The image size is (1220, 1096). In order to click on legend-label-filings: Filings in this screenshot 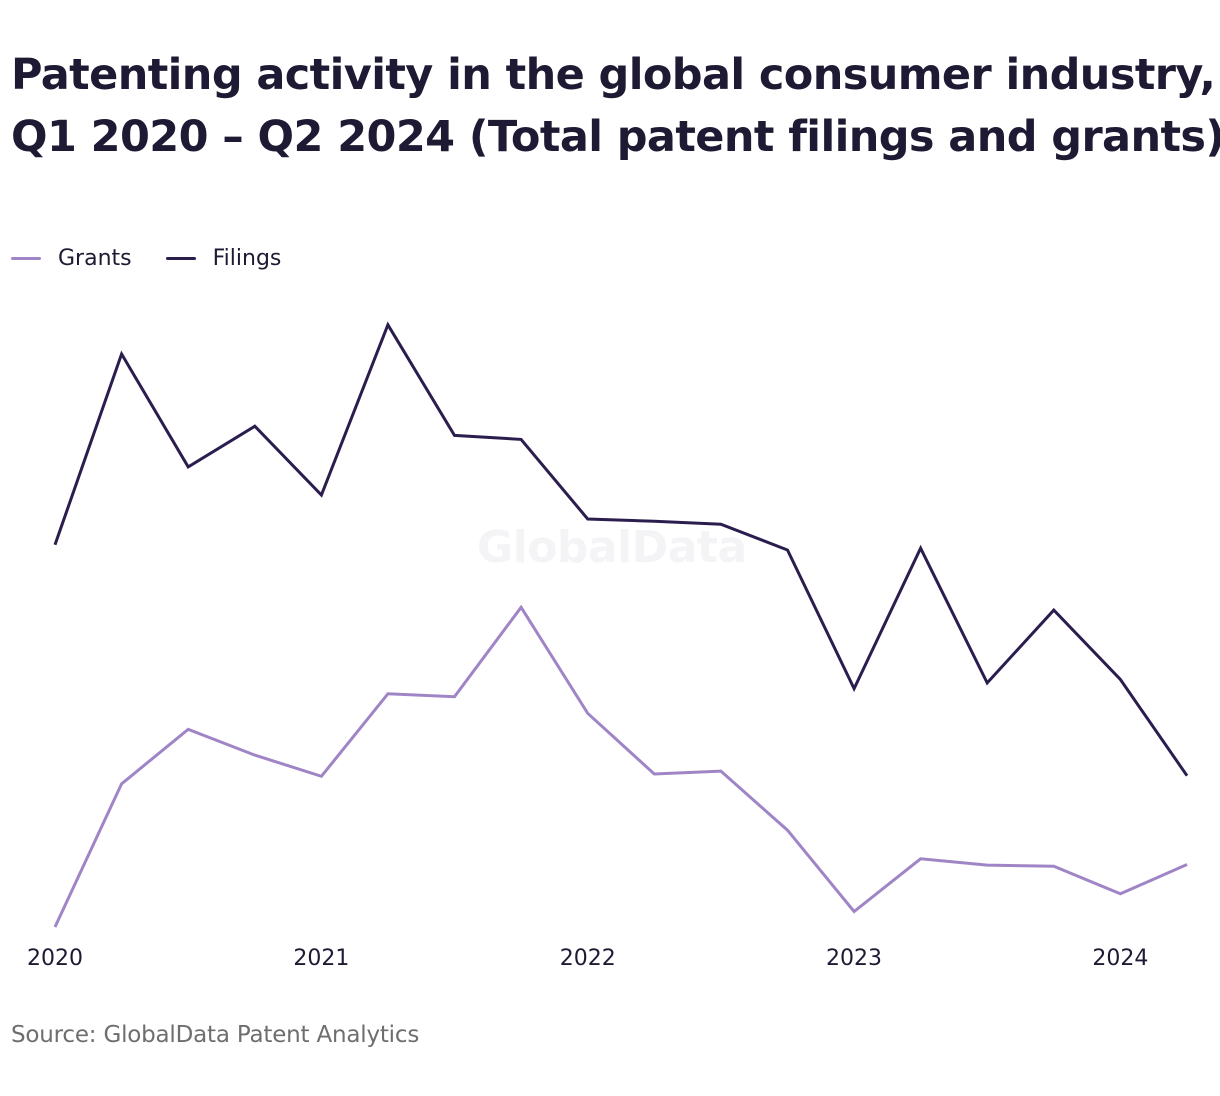, I will do `click(247, 258)`.